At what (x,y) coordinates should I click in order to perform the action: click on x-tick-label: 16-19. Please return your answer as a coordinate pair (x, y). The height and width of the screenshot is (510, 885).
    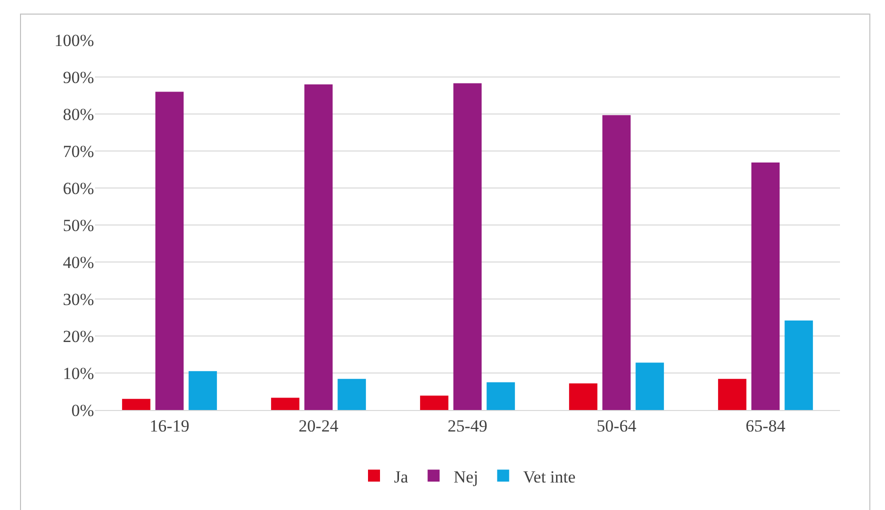
    Looking at the image, I should click on (170, 426).